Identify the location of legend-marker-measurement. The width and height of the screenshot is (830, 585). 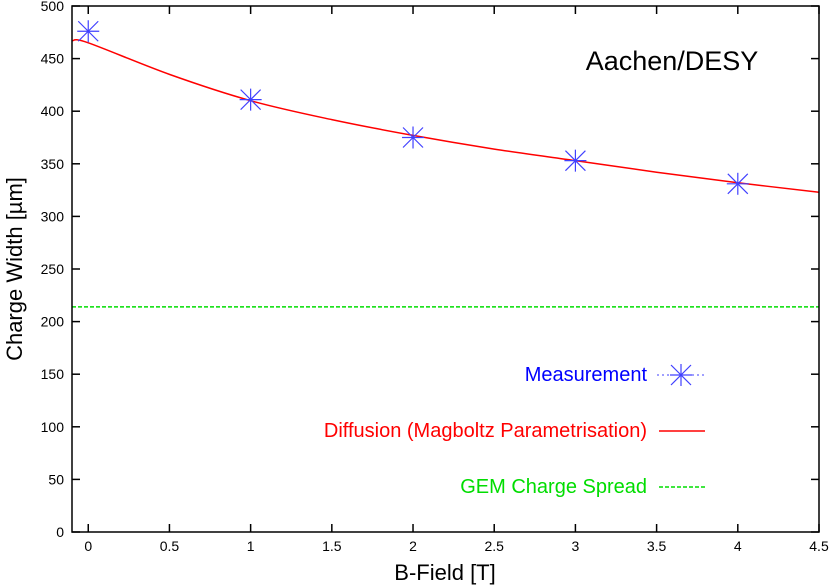
(681, 375).